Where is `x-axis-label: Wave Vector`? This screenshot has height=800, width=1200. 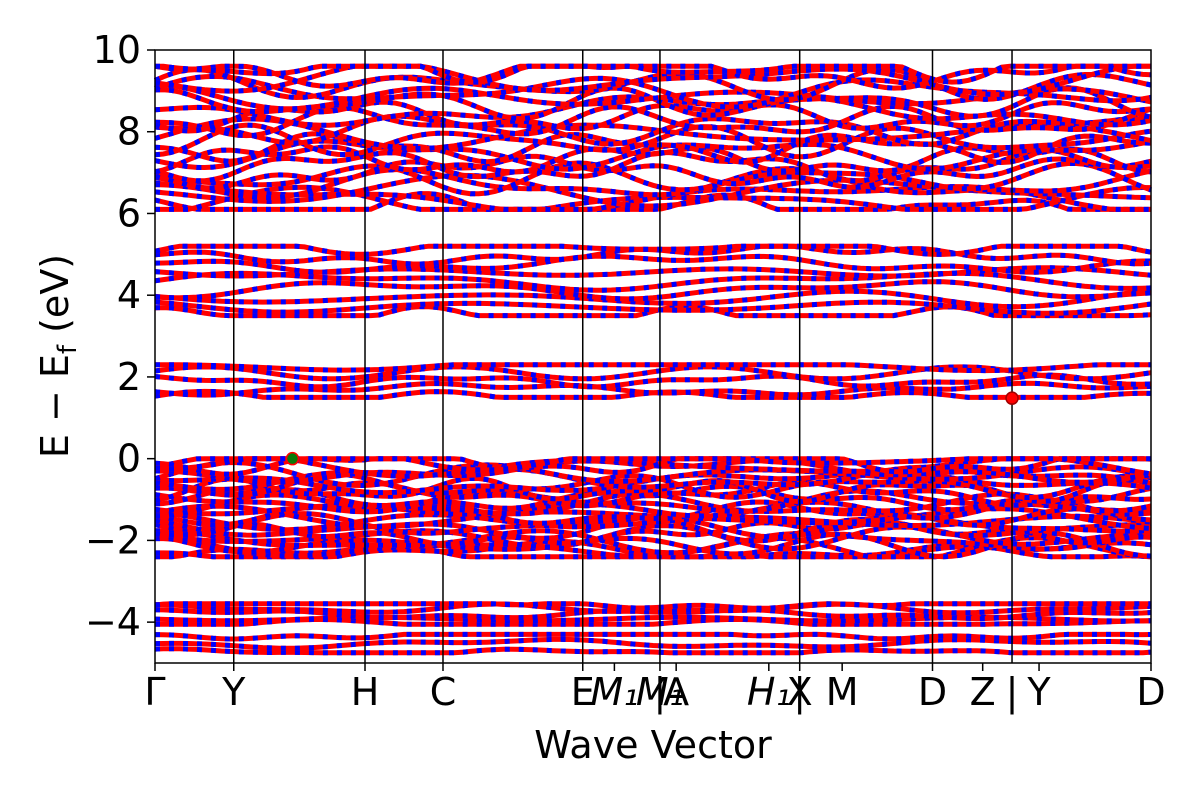 x-axis-label: Wave Vector is located at coordinates (653, 745).